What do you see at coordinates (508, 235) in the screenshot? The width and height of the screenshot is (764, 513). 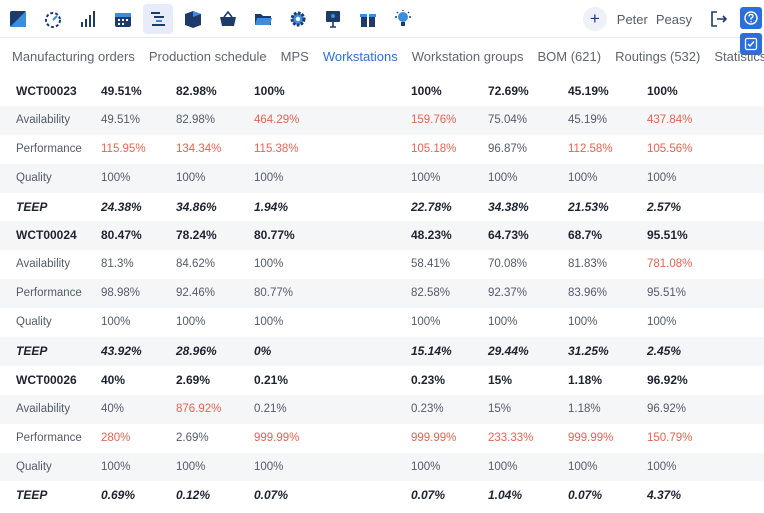 I see `value-cell: 64.73%` at bounding box center [508, 235].